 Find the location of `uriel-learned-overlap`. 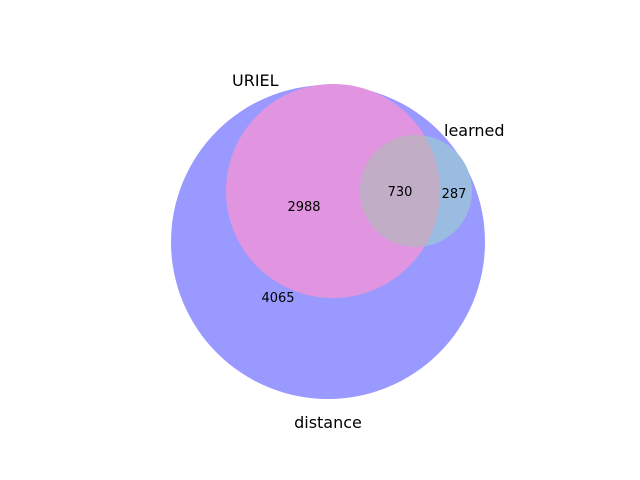

uriel-learned-overlap is located at coordinates (400, 191).